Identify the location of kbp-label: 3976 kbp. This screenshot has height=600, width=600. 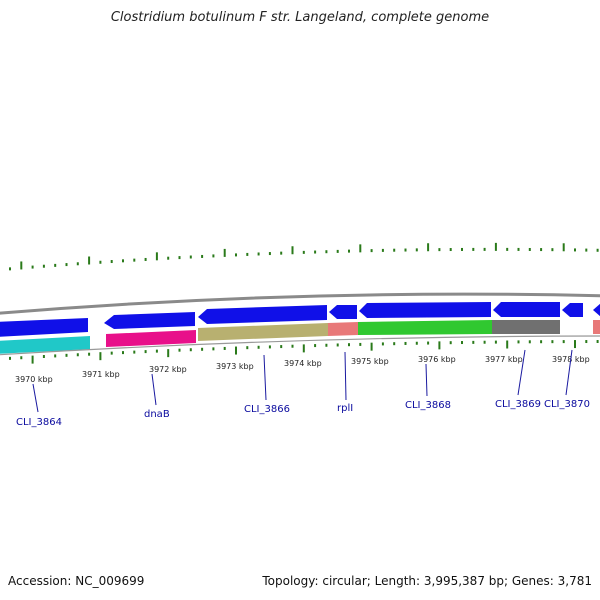
(437, 359).